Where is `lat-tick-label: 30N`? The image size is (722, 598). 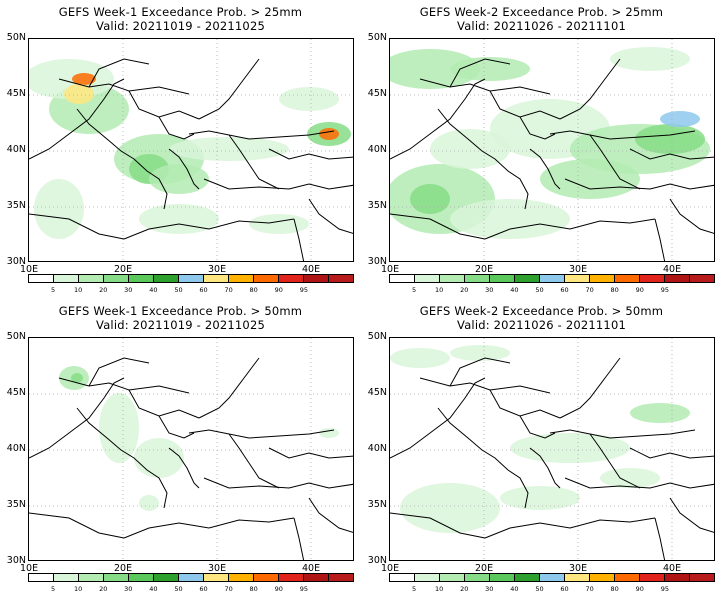
lat-tick-label: 30N is located at coordinates (377, 560).